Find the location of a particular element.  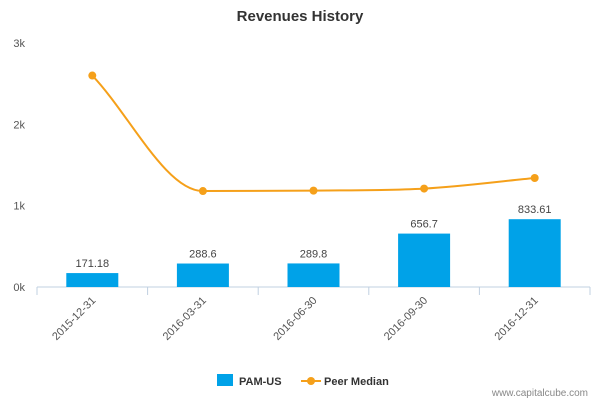

bar-data-label: 833.61 is located at coordinates (535, 210).